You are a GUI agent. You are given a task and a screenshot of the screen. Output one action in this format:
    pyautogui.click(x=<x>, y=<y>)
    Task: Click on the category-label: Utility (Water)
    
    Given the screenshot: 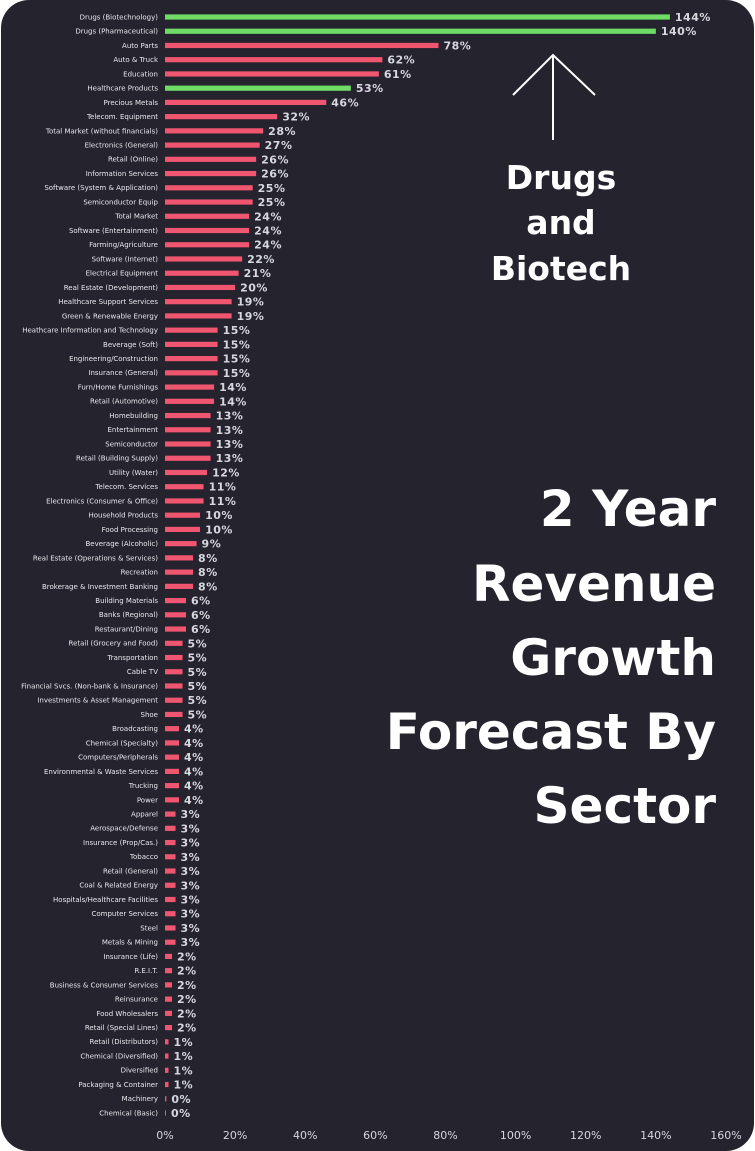 What is the action you would take?
    pyautogui.click(x=133, y=473)
    